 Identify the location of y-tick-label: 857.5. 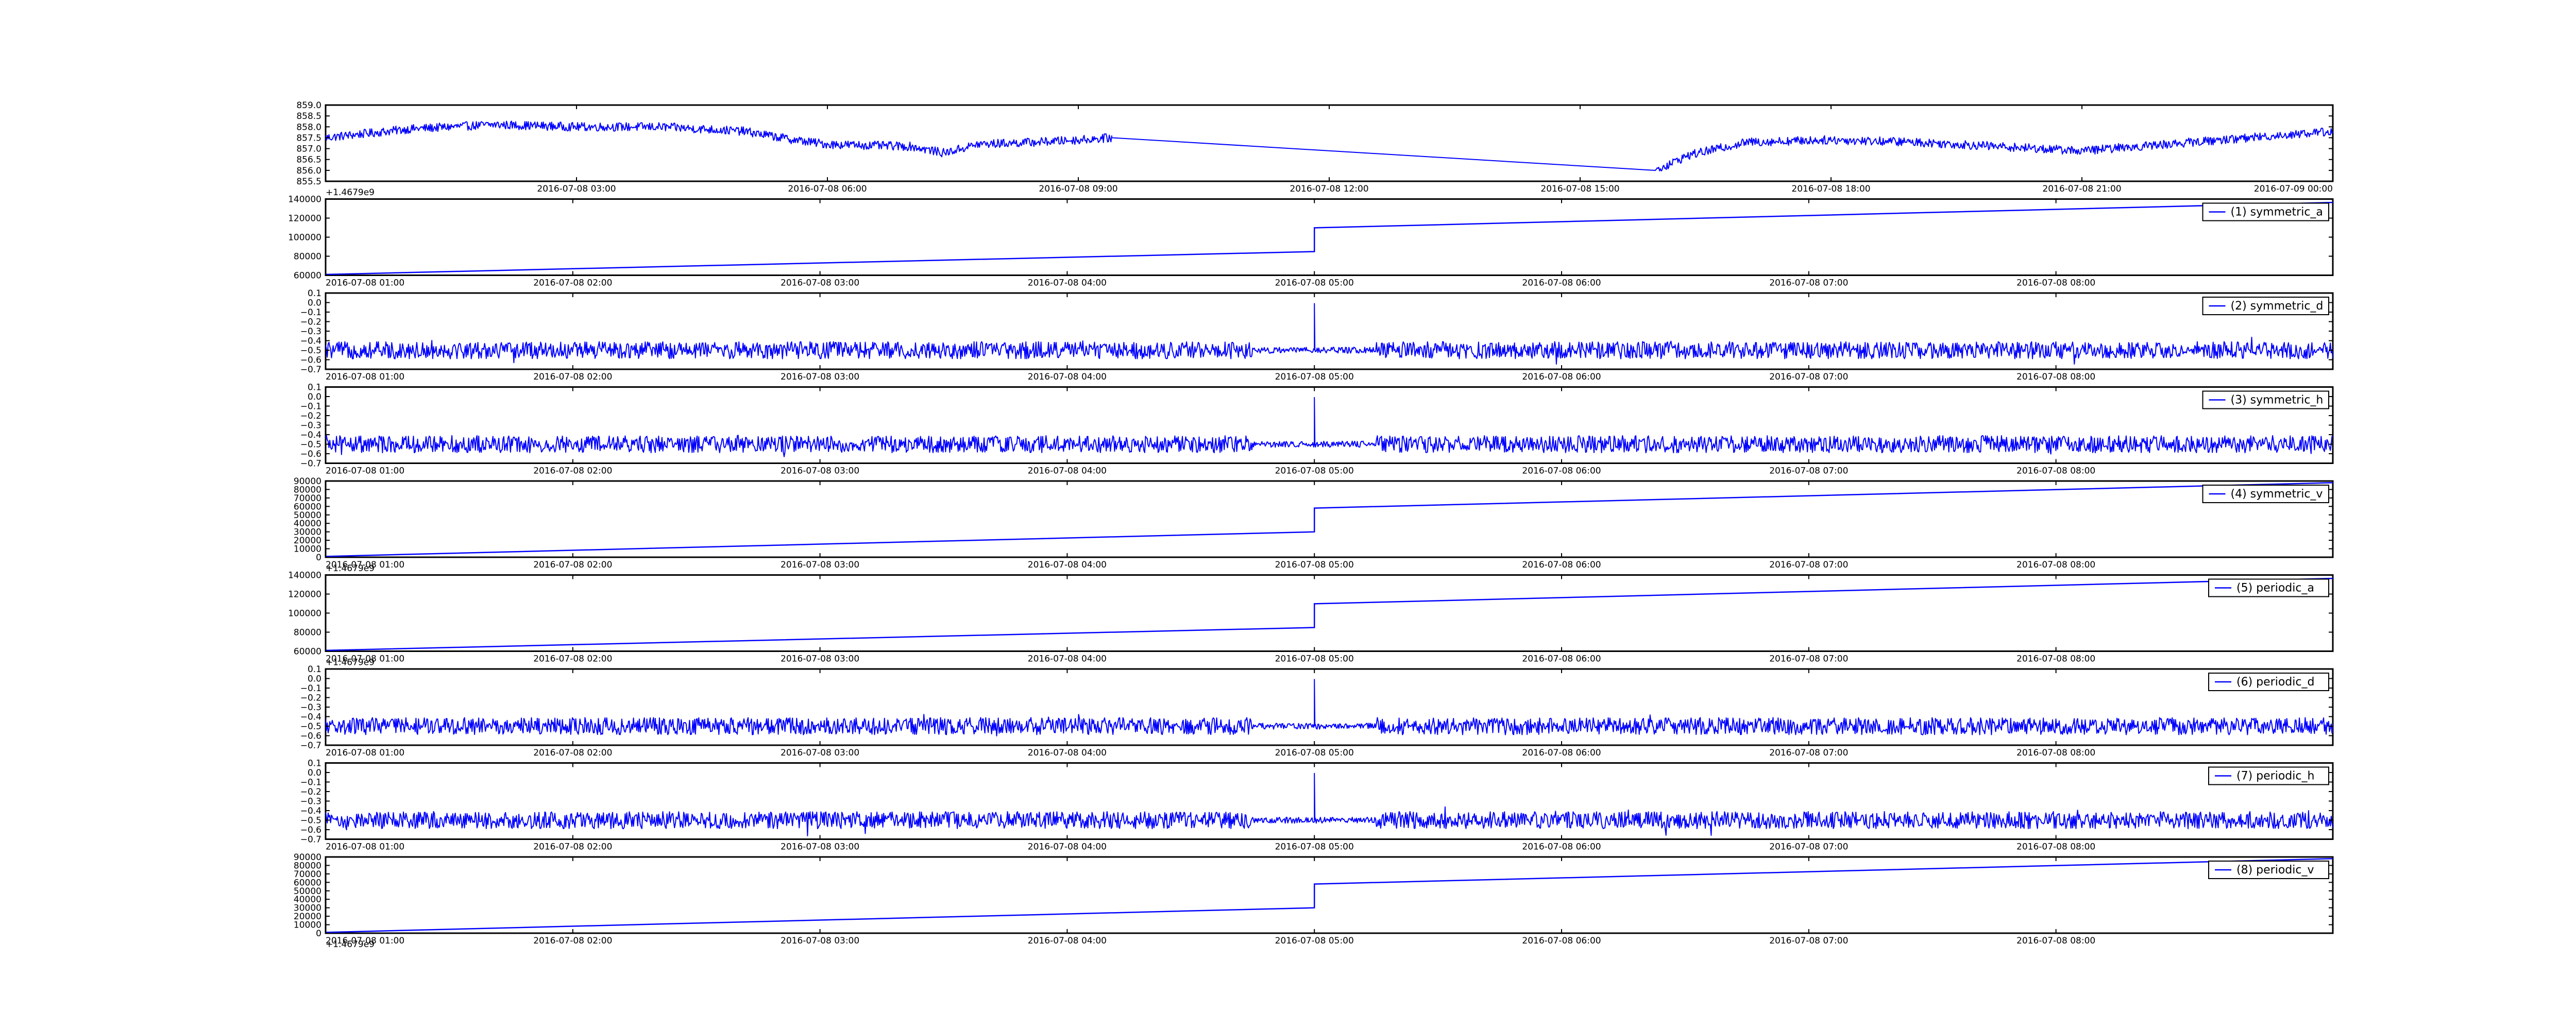
(308, 138).